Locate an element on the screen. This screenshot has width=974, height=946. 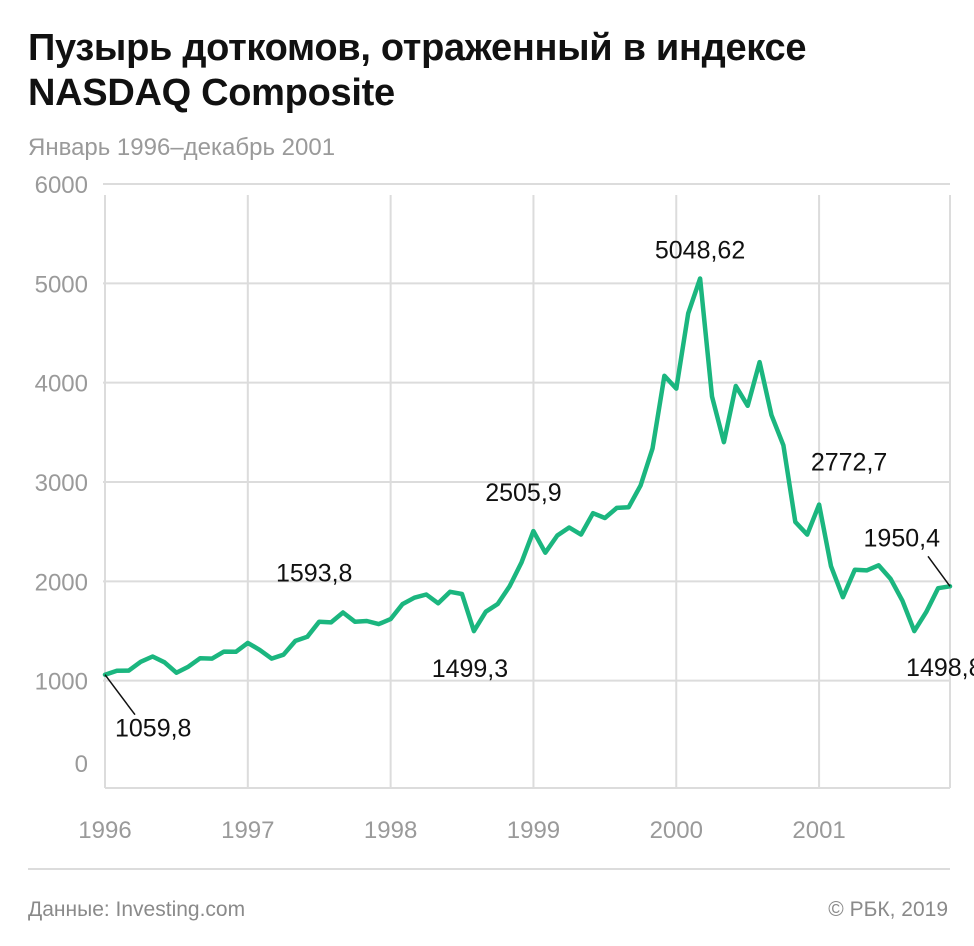
data-label: 1950,4 is located at coordinates (902, 538).